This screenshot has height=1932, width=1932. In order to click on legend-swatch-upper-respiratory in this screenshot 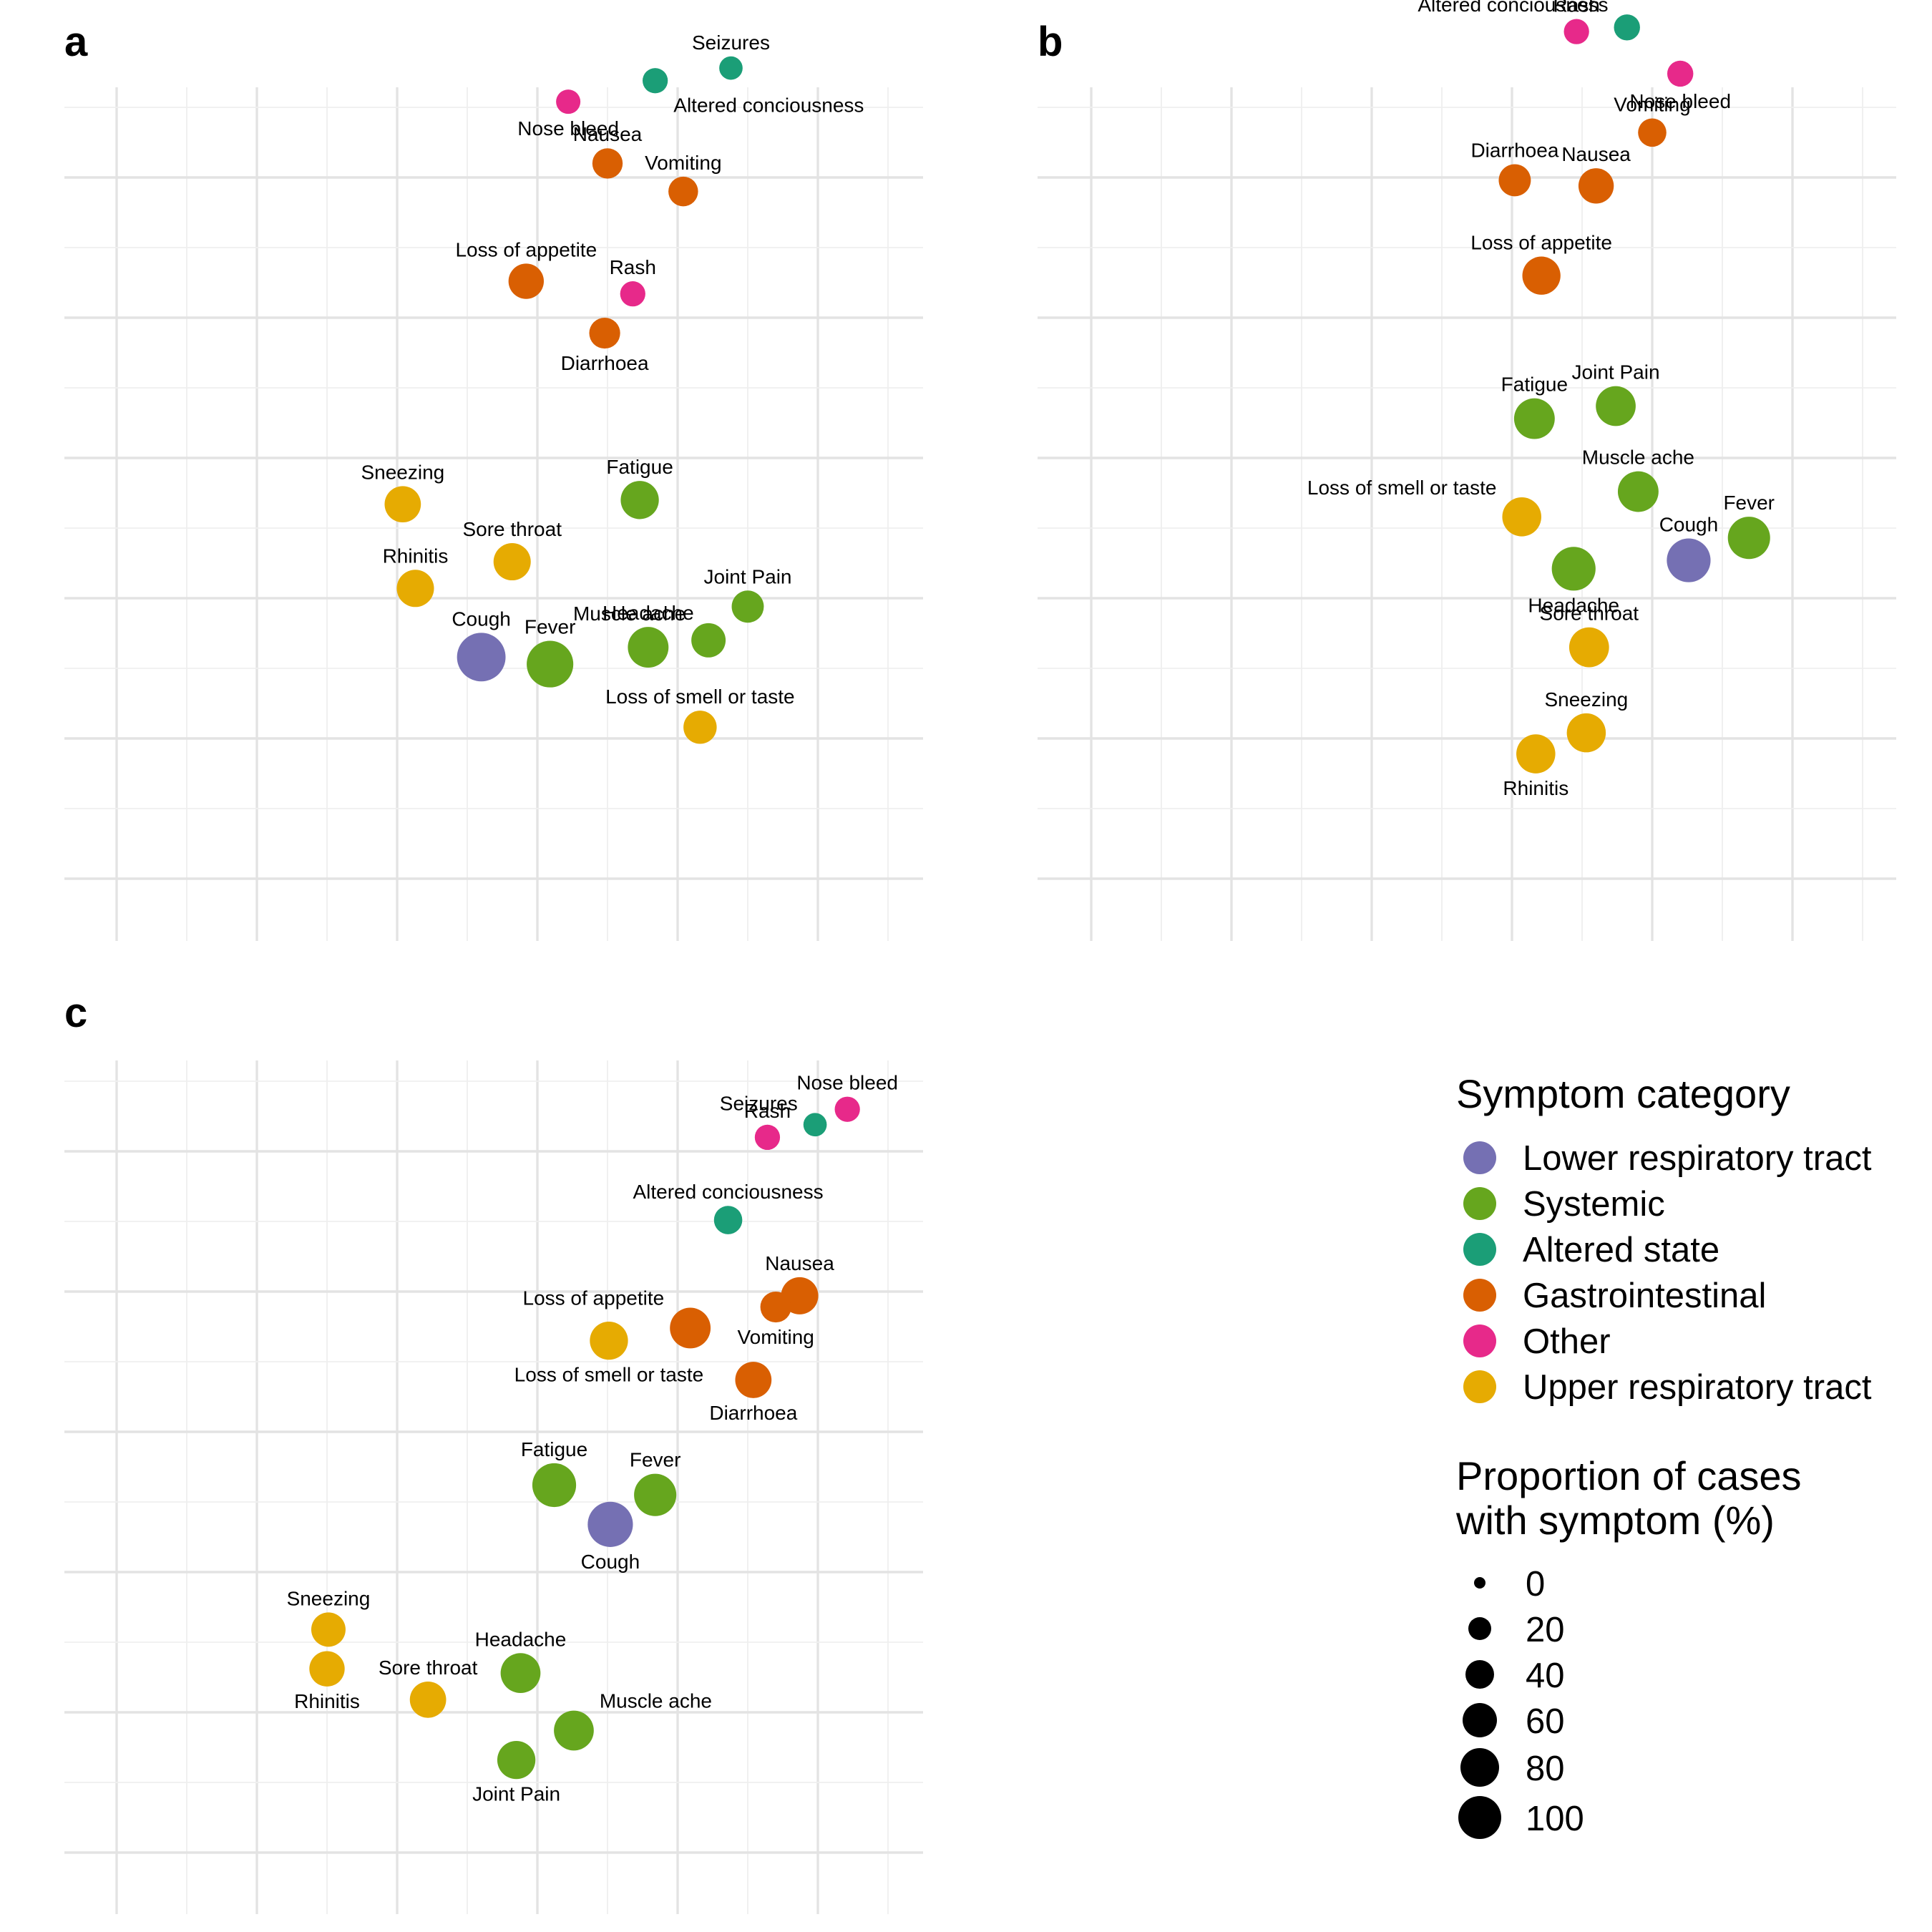, I will do `click(1479, 1386)`.